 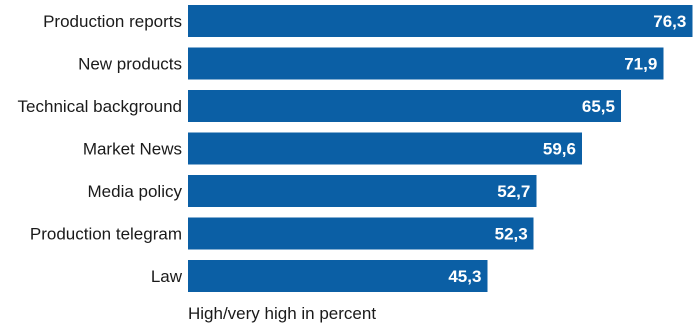 I want to click on value-label: 52,7, so click(x=513, y=191).